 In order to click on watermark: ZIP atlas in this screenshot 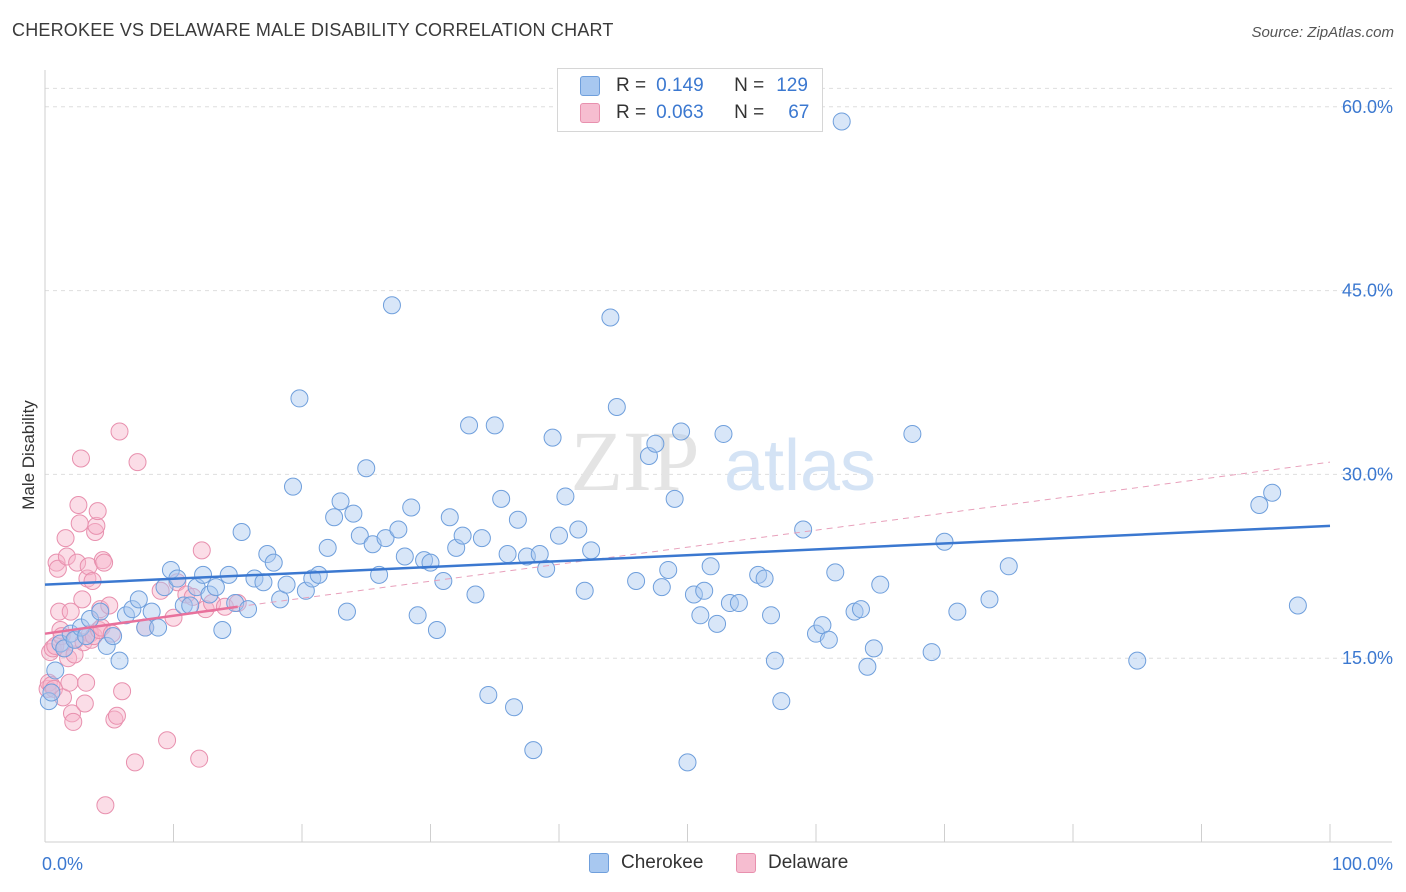, I will do `click(724, 461)`.